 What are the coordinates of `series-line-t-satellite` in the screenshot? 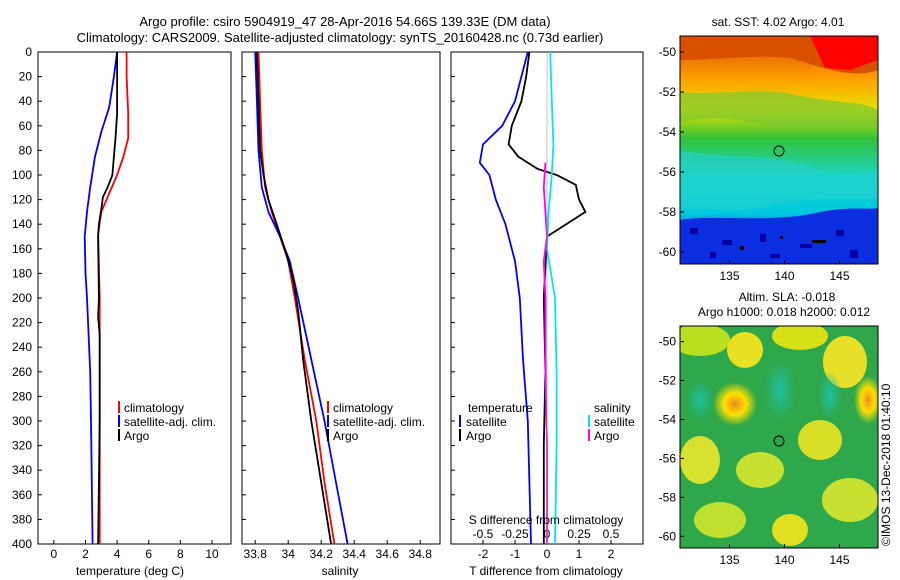 It's located at (505, 298).